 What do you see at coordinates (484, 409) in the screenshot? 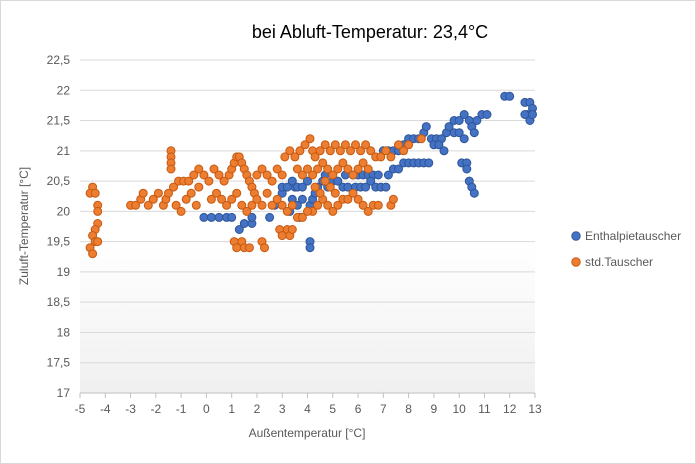
I see `x-tick-label: 11` at bounding box center [484, 409].